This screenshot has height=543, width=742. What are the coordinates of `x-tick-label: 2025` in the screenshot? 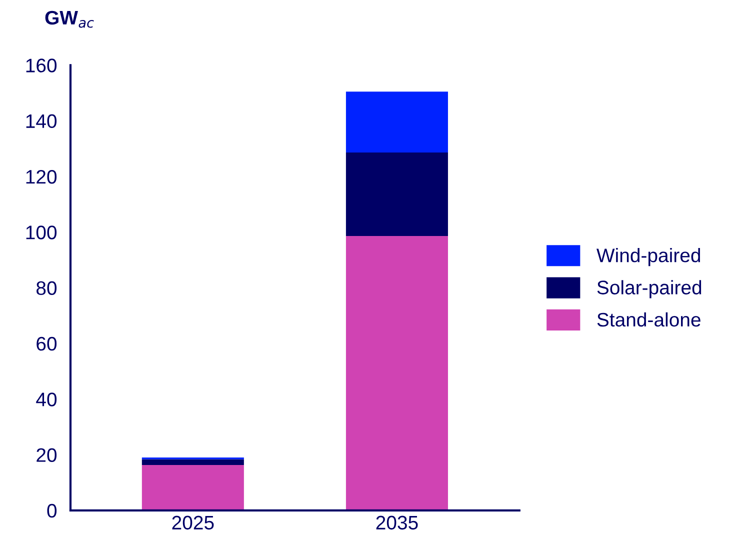 It's located at (193, 523).